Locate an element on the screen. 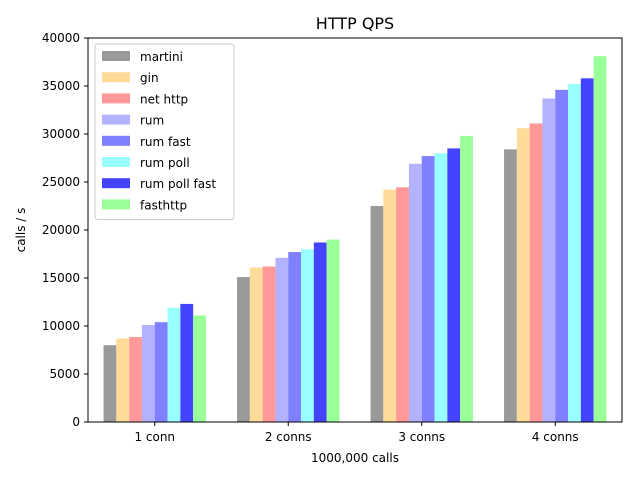  x-tick-label: 3 conns is located at coordinates (421, 437).